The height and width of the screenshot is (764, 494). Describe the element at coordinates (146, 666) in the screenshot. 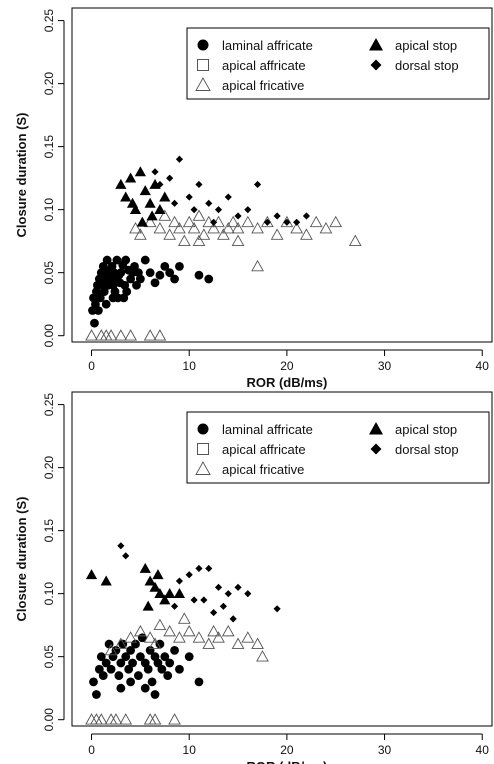

I see `series-laminal-affricate` at that location.